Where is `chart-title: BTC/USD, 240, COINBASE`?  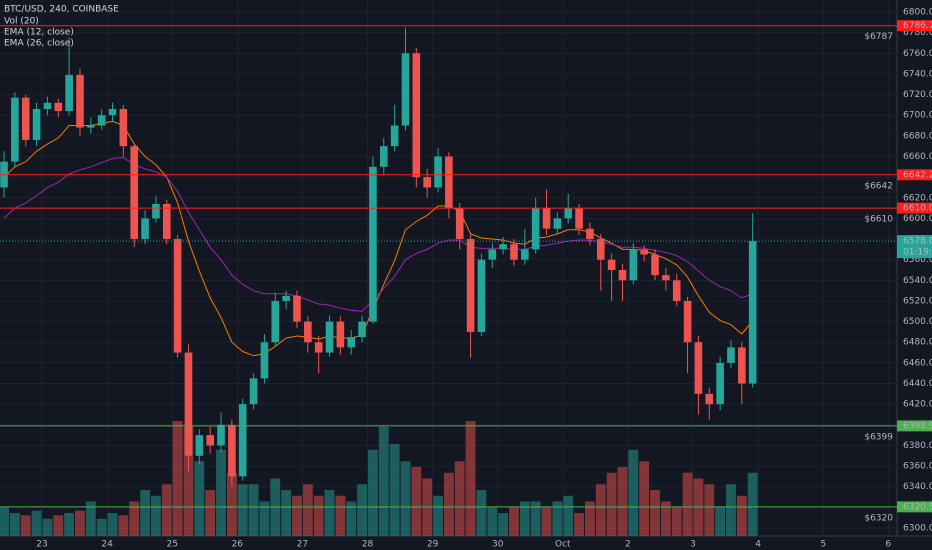
chart-title: BTC/USD, 240, COINBASE is located at coordinates (61, 10).